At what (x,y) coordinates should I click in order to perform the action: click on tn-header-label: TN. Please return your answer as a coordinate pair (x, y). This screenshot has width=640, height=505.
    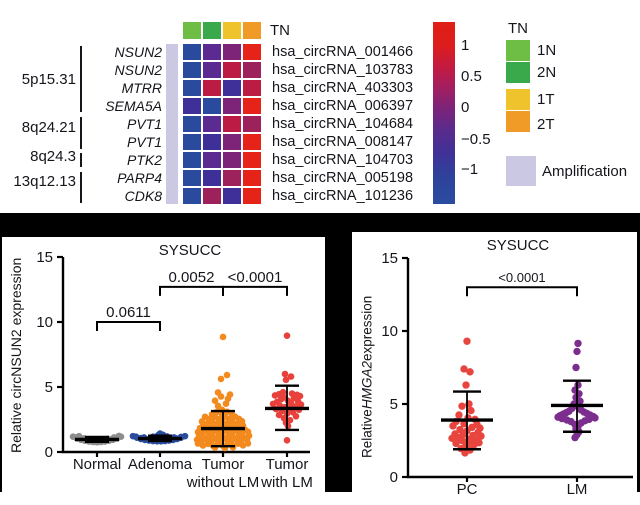
    Looking at the image, I should click on (280, 30).